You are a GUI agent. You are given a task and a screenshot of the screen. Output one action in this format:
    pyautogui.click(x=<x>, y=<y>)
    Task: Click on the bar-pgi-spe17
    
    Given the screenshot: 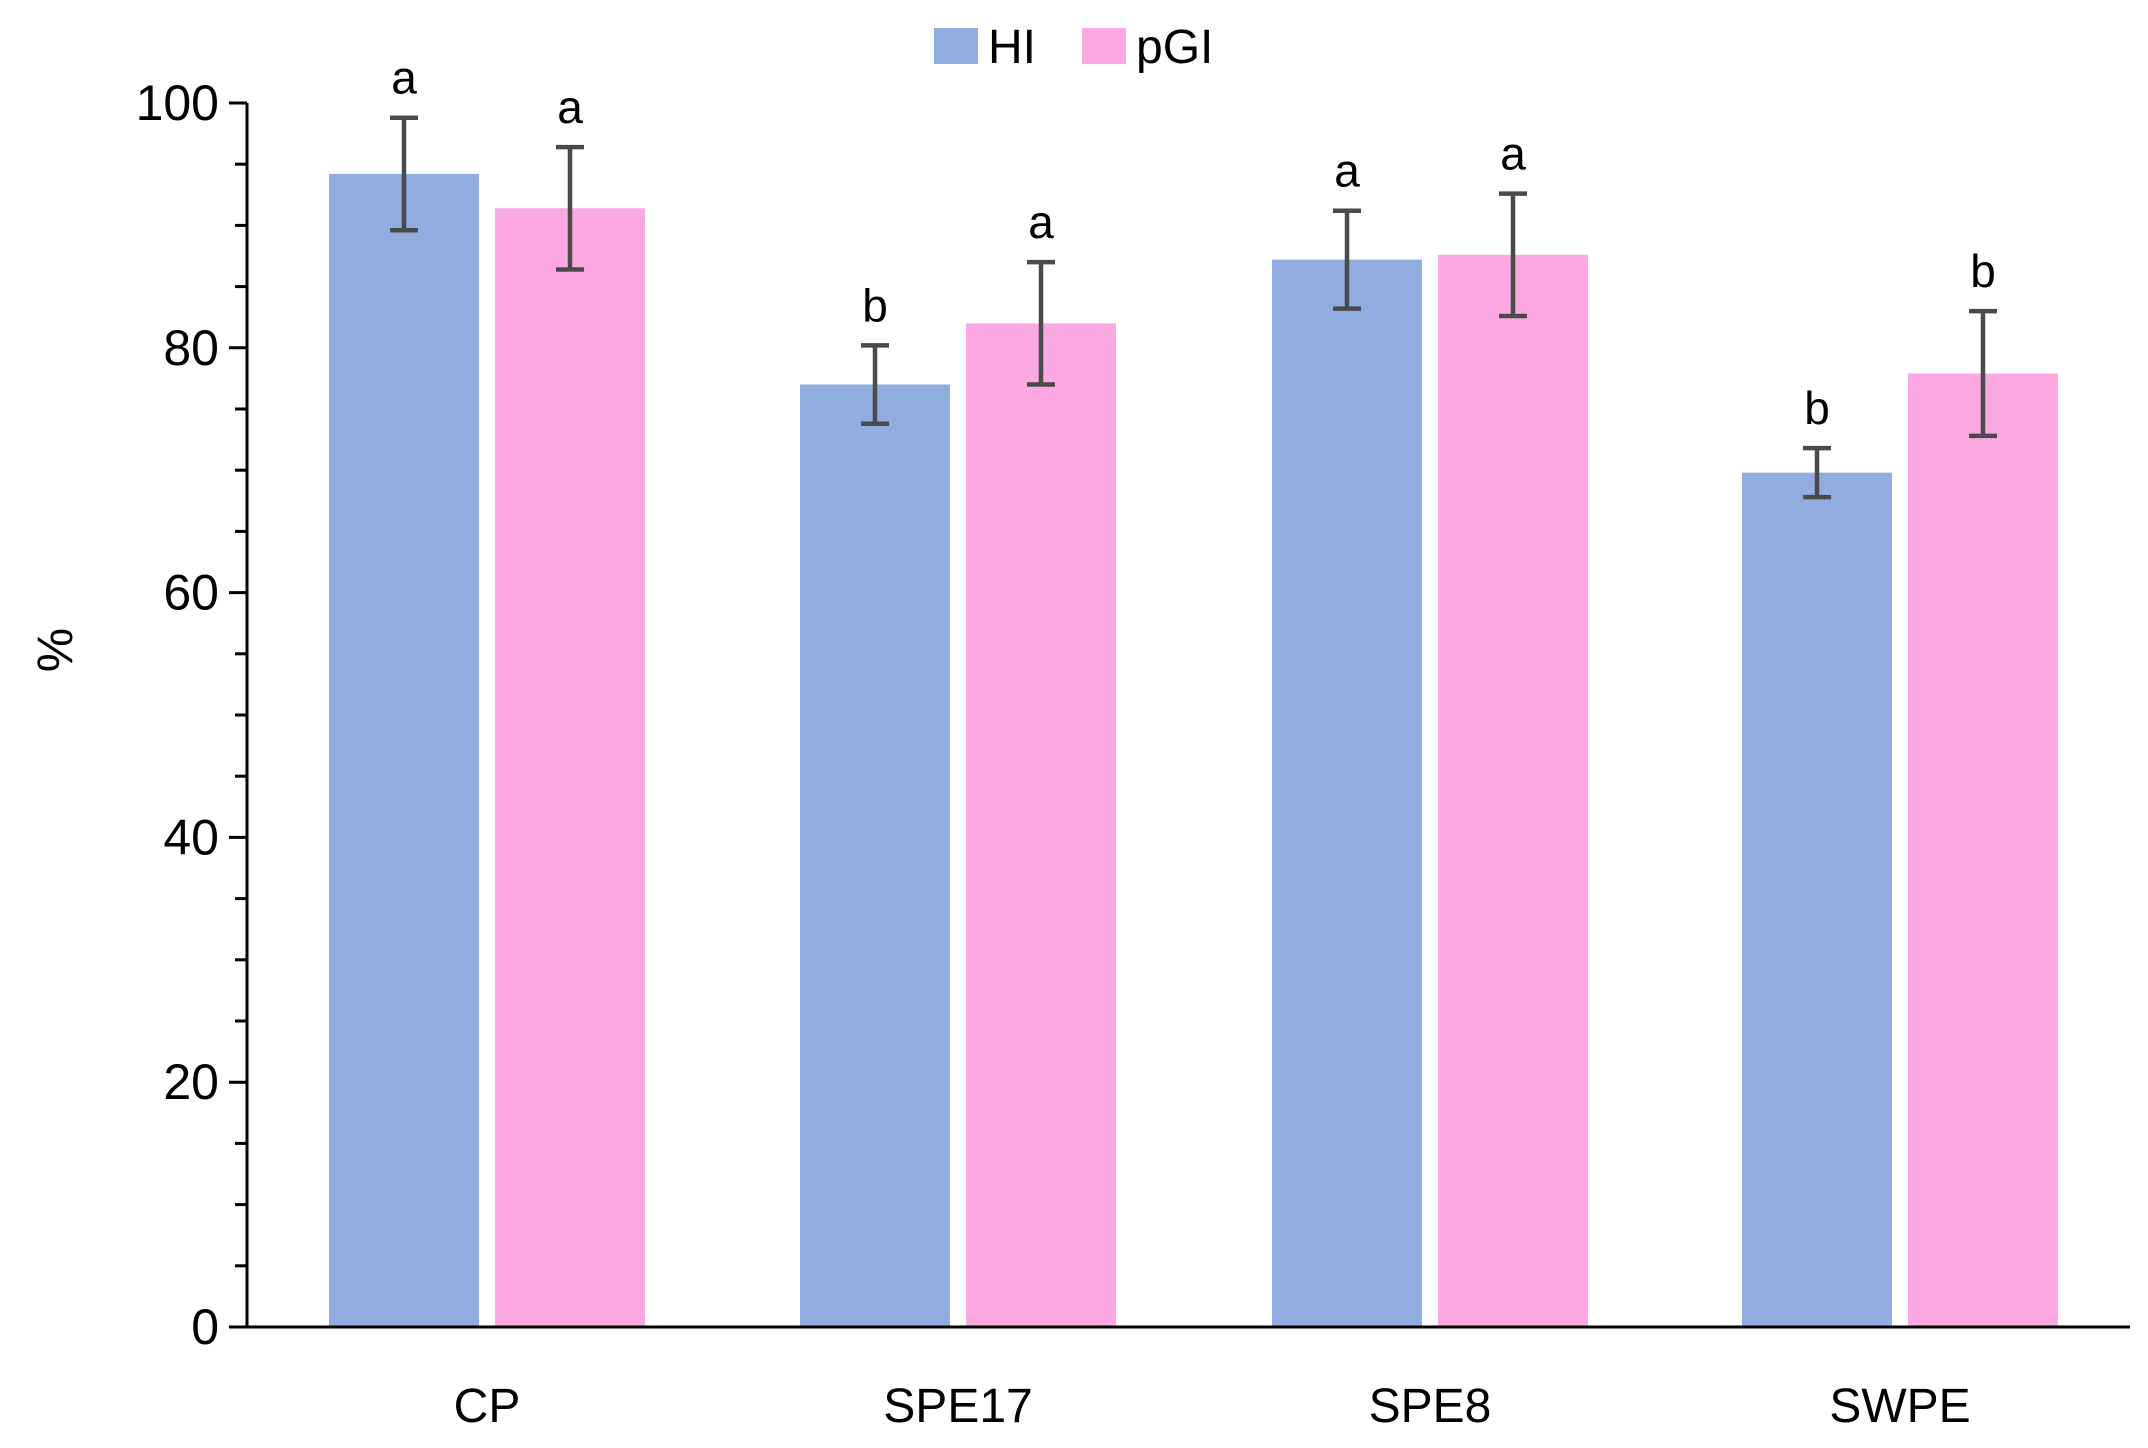 What is the action you would take?
    pyautogui.click(x=1041, y=825)
    